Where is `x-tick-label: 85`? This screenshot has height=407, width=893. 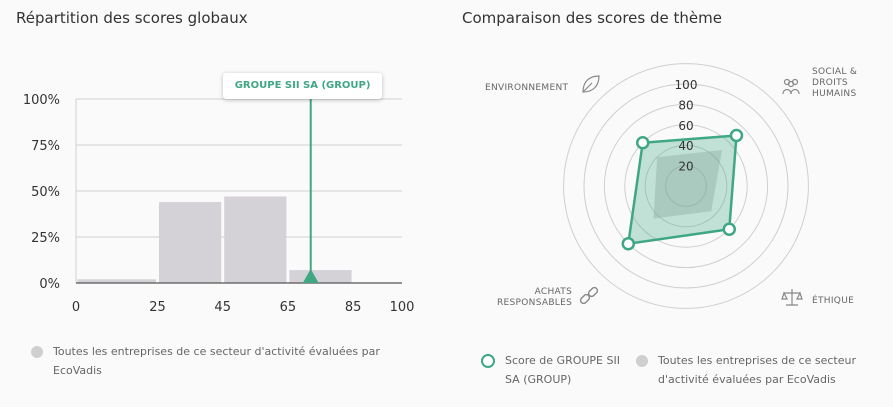
x-tick-label: 85 is located at coordinates (353, 307).